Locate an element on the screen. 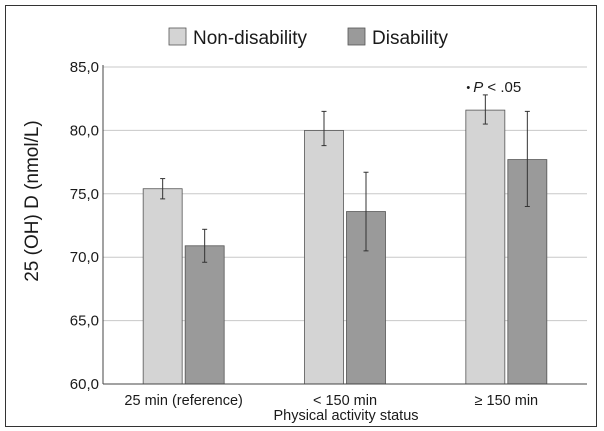 This screenshot has height=431, width=604. bar-disability-25-min-reference is located at coordinates (204, 315).